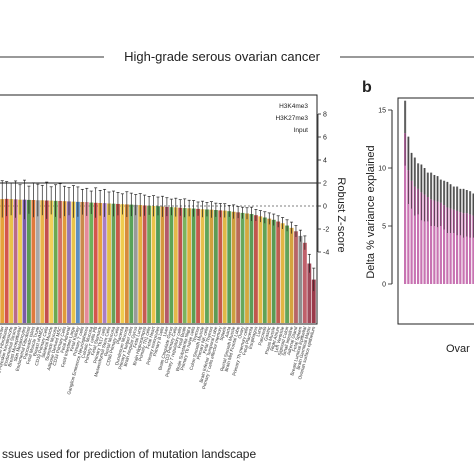  I want to click on x-tick-label: Aorta, so click(228, 332).